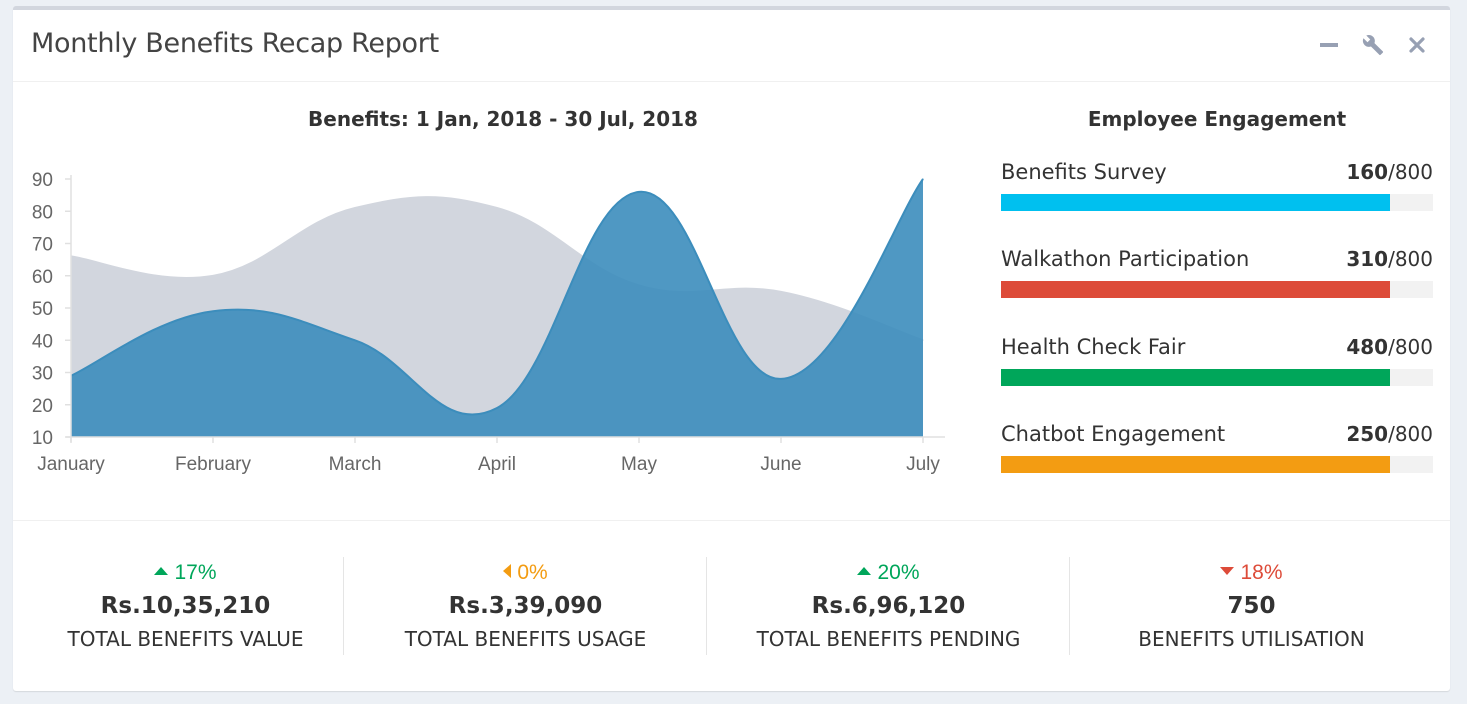 This screenshot has width=1467, height=704. What do you see at coordinates (507, 571) in the screenshot?
I see `caret-left-icon` at bounding box center [507, 571].